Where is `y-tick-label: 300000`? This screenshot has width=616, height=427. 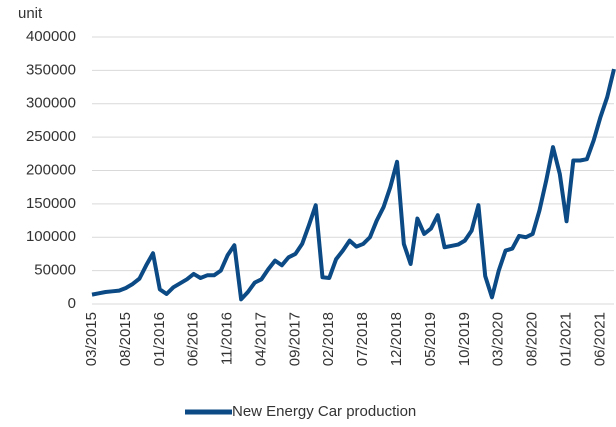
y-tick-label: 300000 is located at coordinates (51, 103).